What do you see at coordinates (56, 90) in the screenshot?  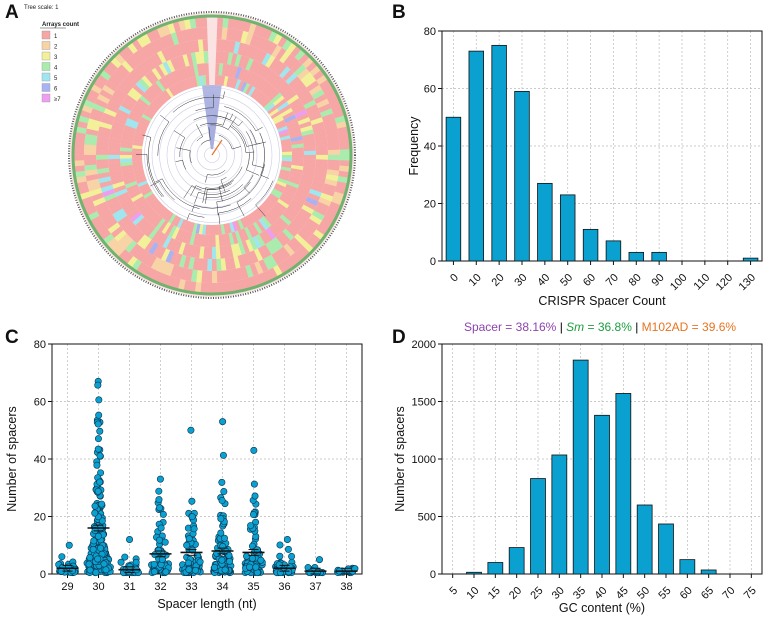 I see `legend-label: 6` at bounding box center [56, 90].